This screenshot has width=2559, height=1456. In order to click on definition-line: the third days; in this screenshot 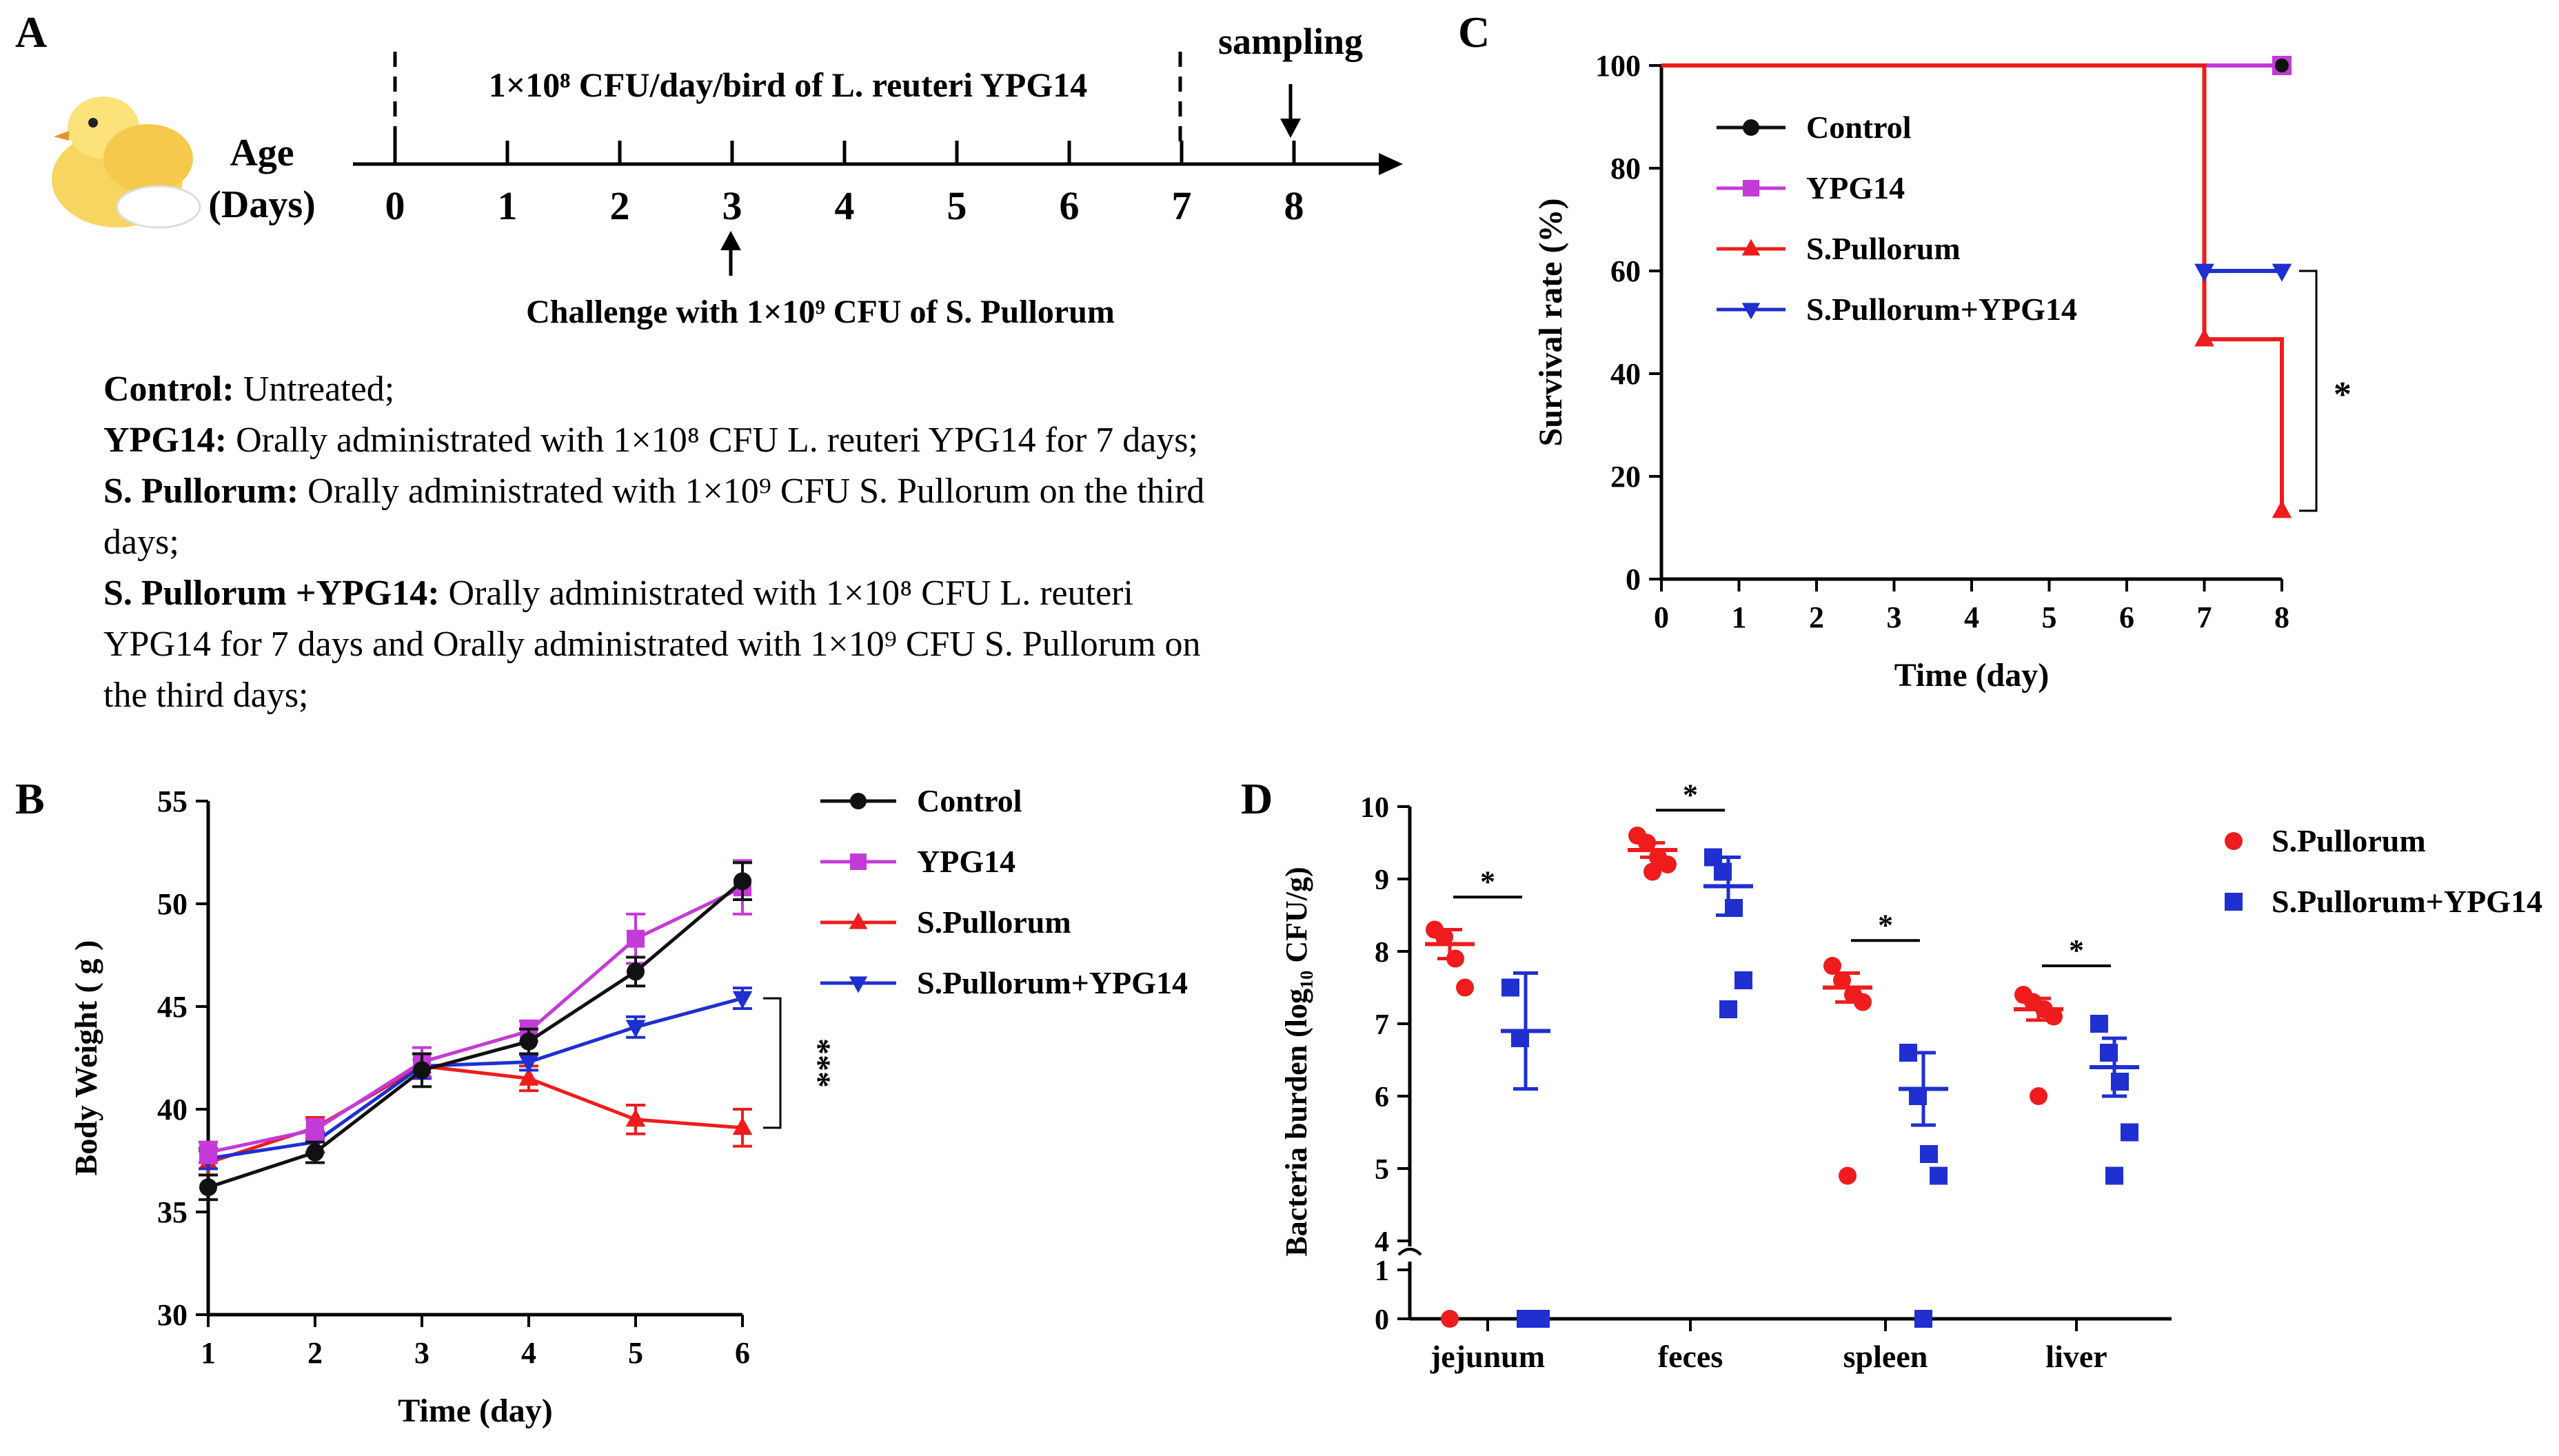, I will do `click(785, 695)`.